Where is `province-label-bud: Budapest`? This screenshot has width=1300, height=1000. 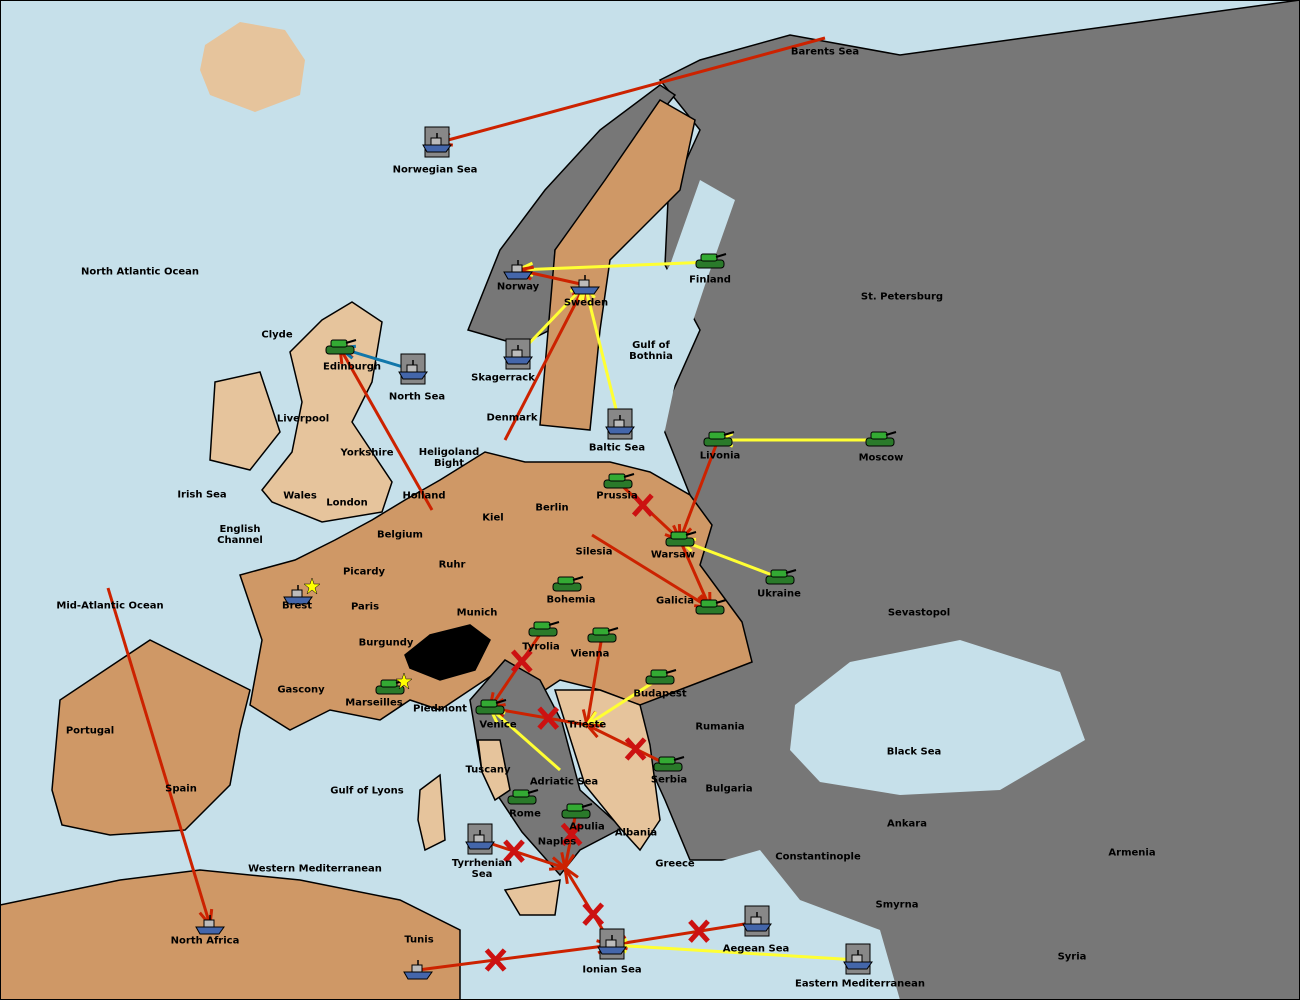 province-label-bud: Budapest is located at coordinates (660, 694).